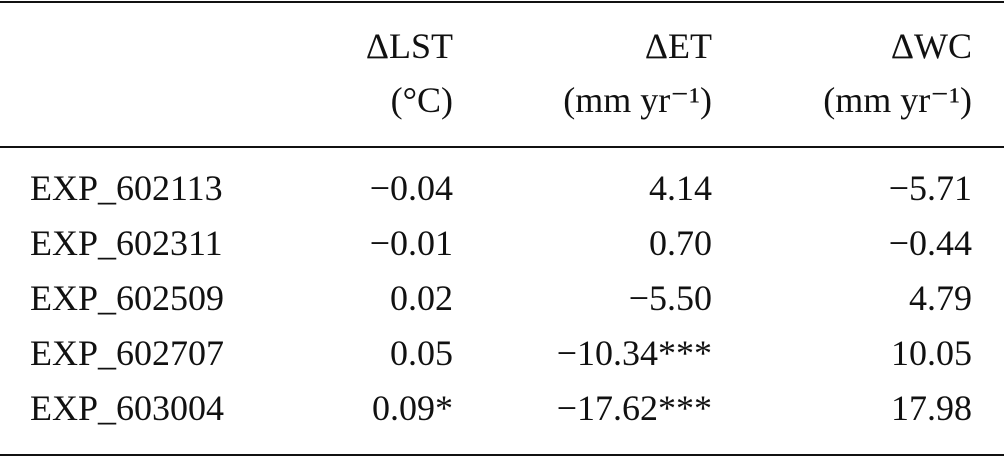  What do you see at coordinates (670, 298) in the screenshot?
I see `cell: −5.50` at bounding box center [670, 298].